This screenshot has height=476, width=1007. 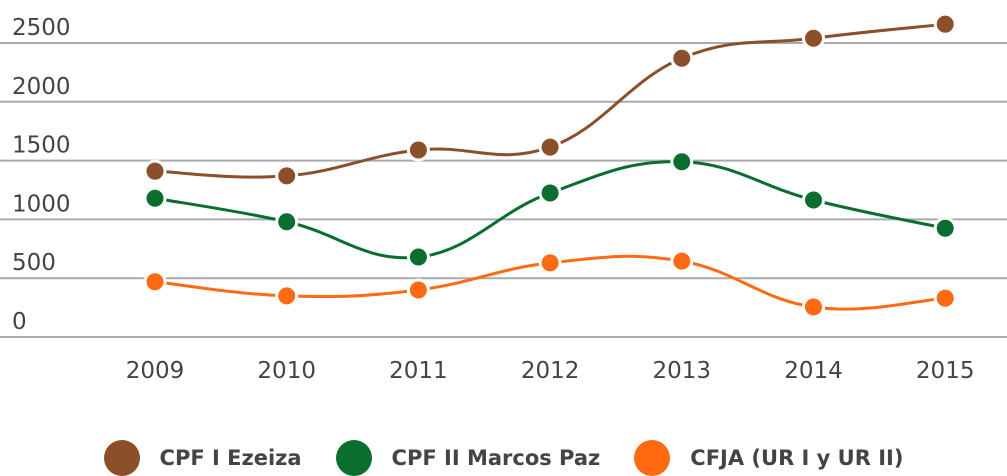 What do you see at coordinates (155, 371) in the screenshot?
I see `x-tick-label: 2009` at bounding box center [155, 371].